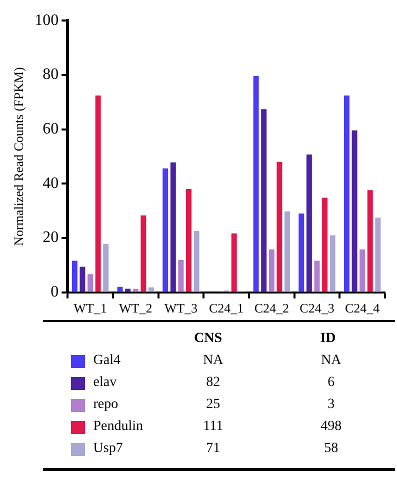 This screenshot has height=492, width=397. I want to click on y-tick-label: 60, so click(50, 129).